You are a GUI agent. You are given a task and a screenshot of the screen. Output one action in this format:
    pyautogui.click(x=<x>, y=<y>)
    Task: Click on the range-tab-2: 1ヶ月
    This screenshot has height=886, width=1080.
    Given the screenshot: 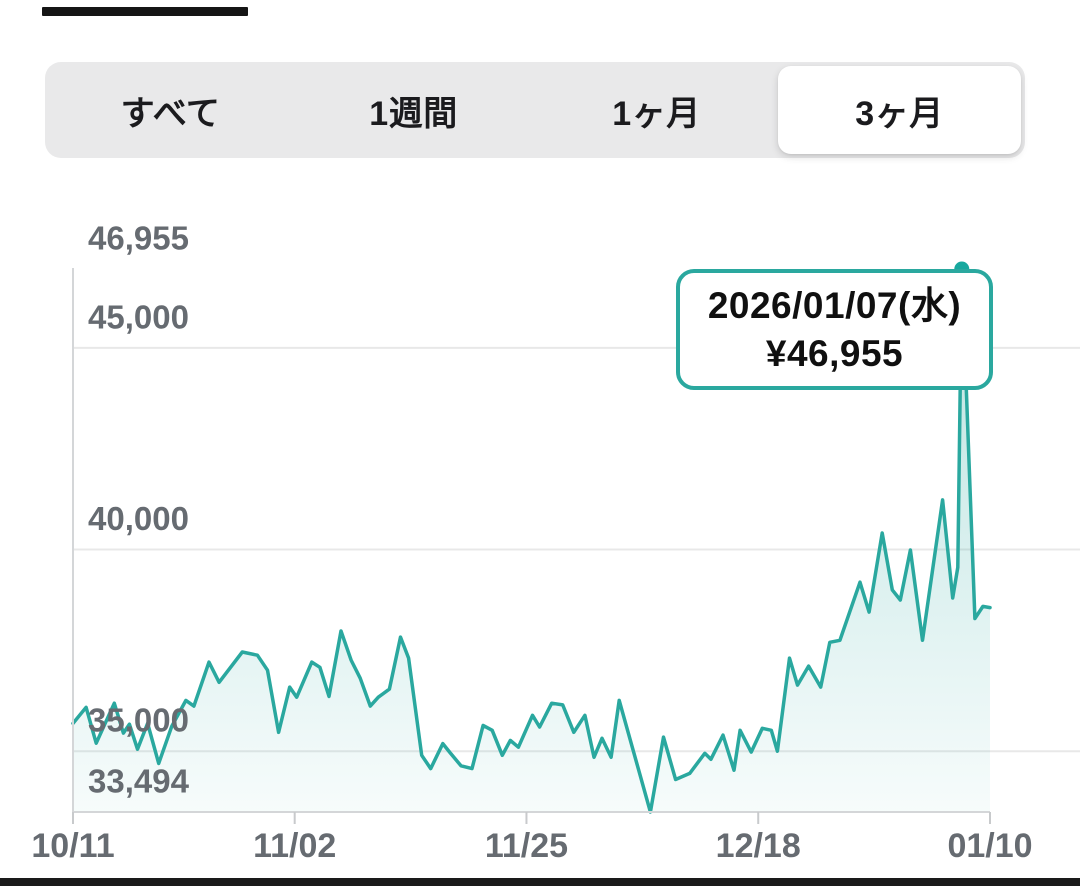 What is the action you would take?
    pyautogui.click(x=656, y=113)
    